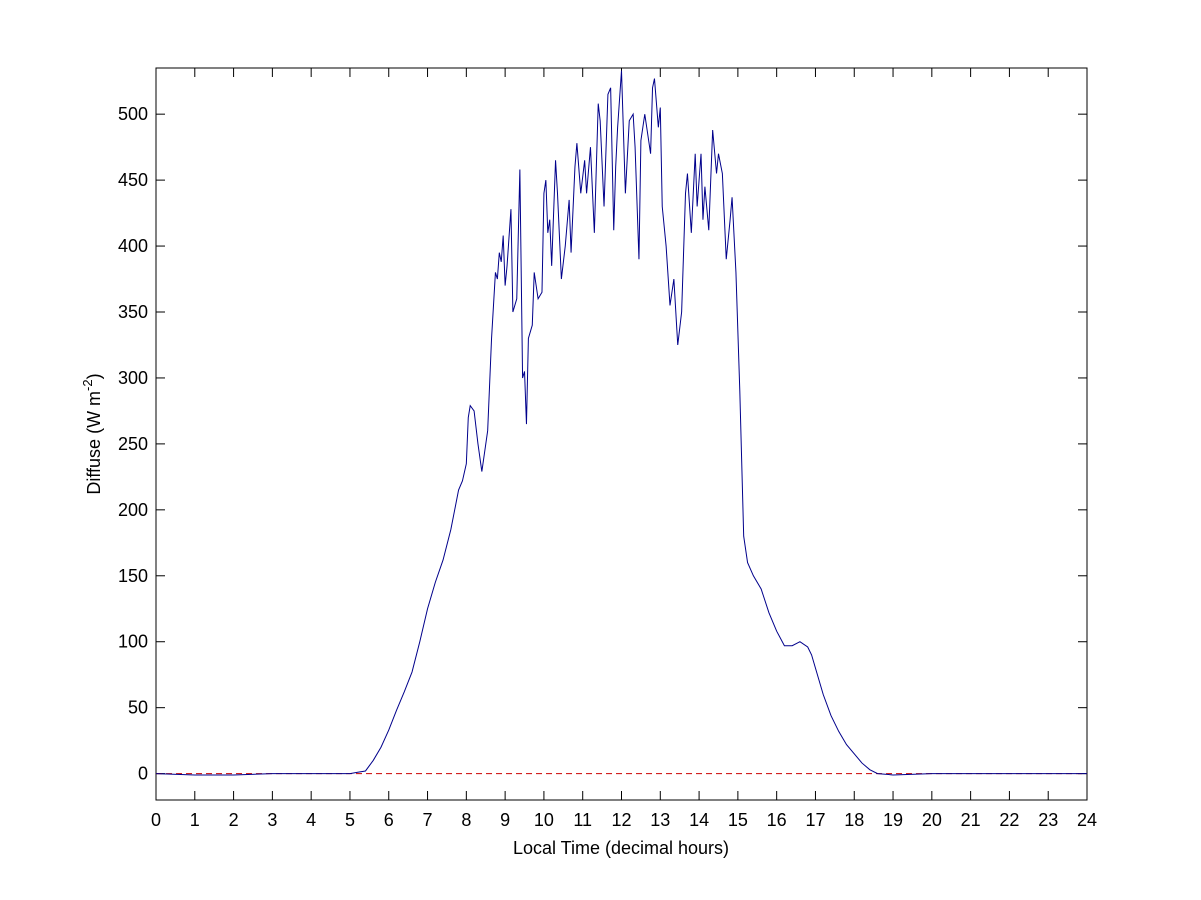 The width and height of the screenshot is (1201, 900). I want to click on y-tick-label: 300, so click(133, 378).